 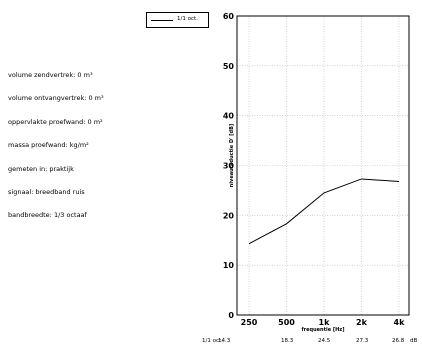 What do you see at coordinates (286, 322) in the screenshot?
I see `x-tick-label: 500` at bounding box center [286, 322].